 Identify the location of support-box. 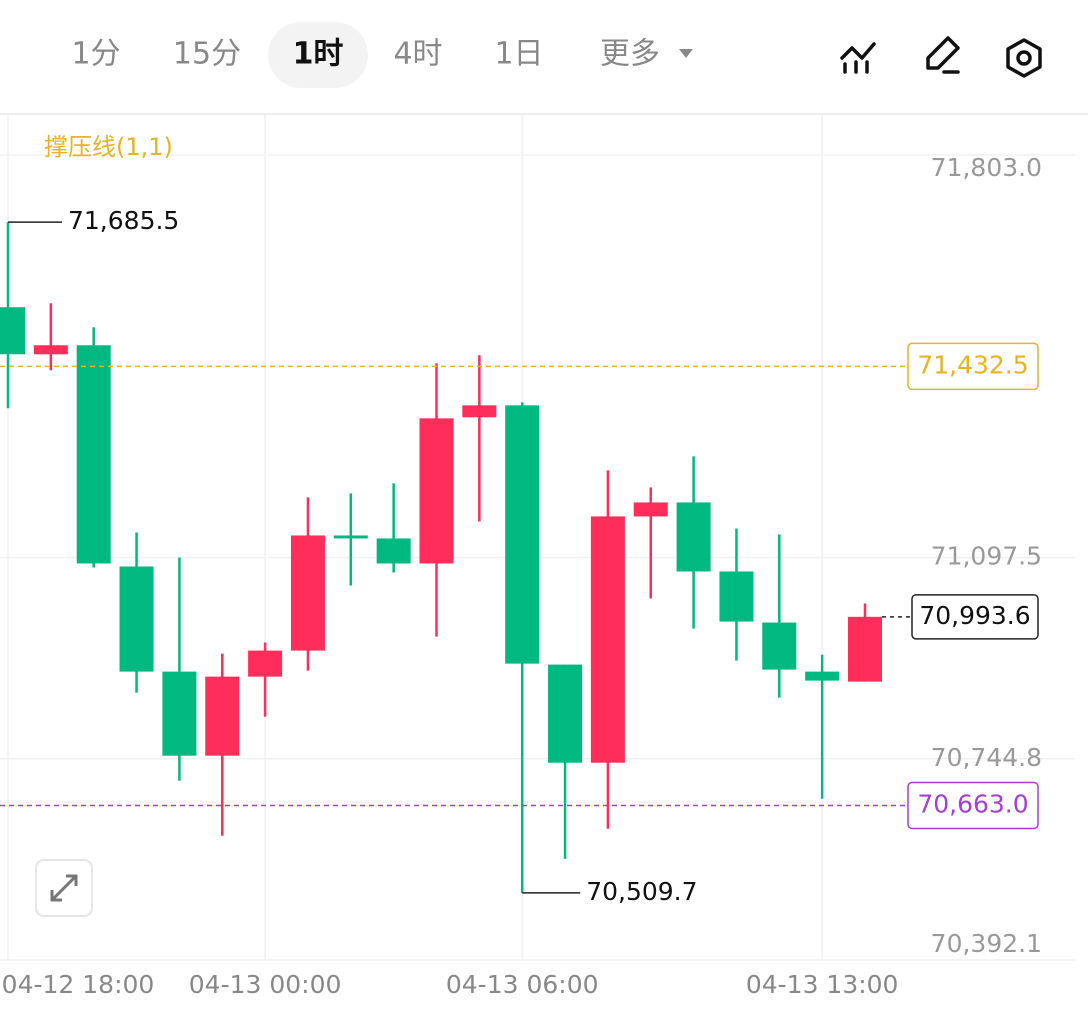
(973, 805).